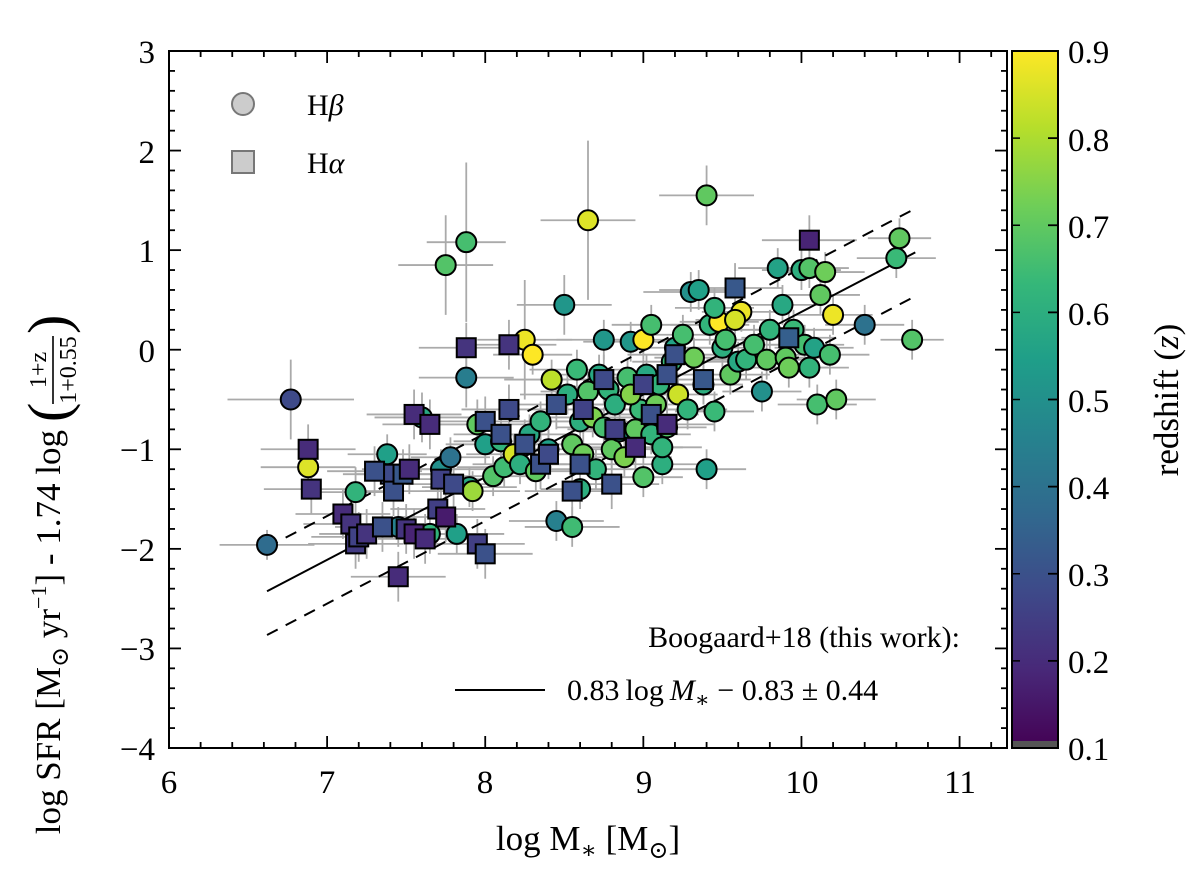 The image size is (1200, 879). What do you see at coordinates (147, 352) in the screenshot?
I see `y-tick-label: 0` at bounding box center [147, 352].